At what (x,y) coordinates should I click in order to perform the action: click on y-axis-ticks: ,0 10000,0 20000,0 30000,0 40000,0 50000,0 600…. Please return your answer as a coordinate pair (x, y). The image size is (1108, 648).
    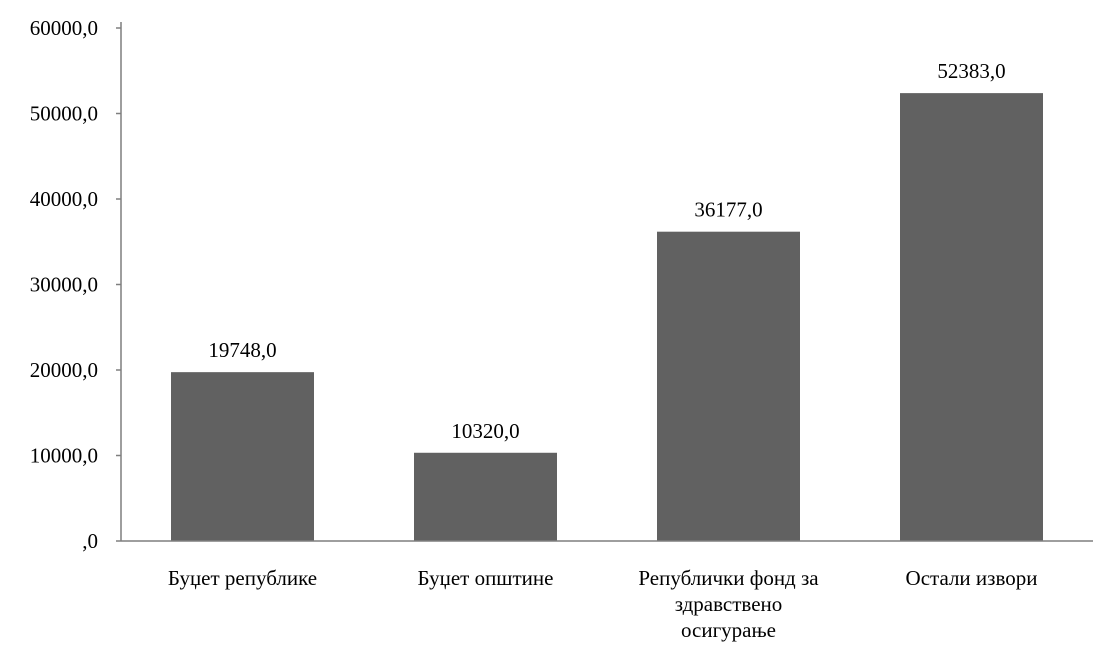
    Looking at the image, I should click on (75, 284).